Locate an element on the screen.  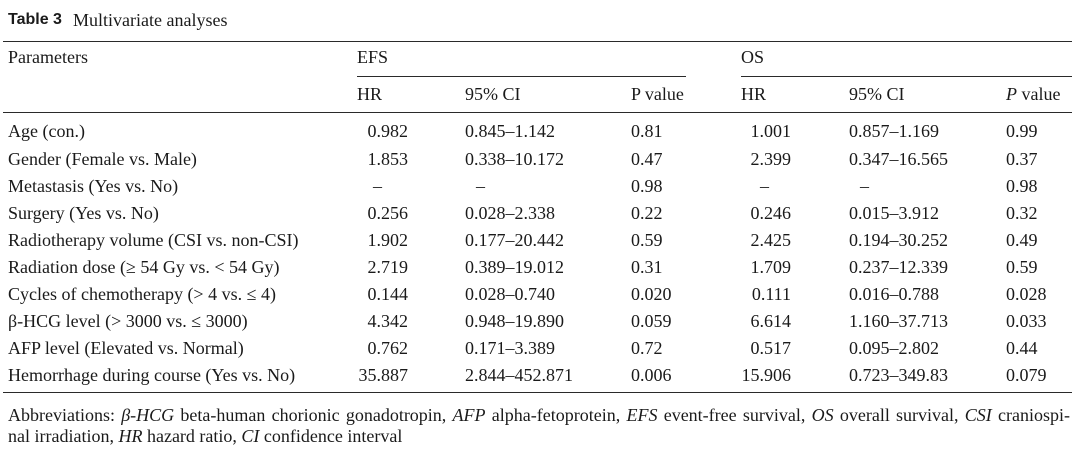
os-hr-cell: 2.399 is located at coordinates (771, 159).